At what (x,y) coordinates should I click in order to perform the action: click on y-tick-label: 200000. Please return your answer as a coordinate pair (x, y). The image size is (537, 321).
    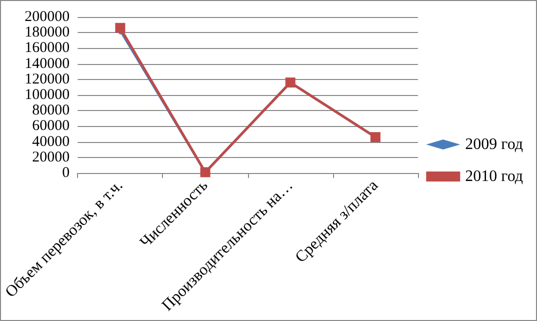
    Looking at the image, I should click on (47, 17).